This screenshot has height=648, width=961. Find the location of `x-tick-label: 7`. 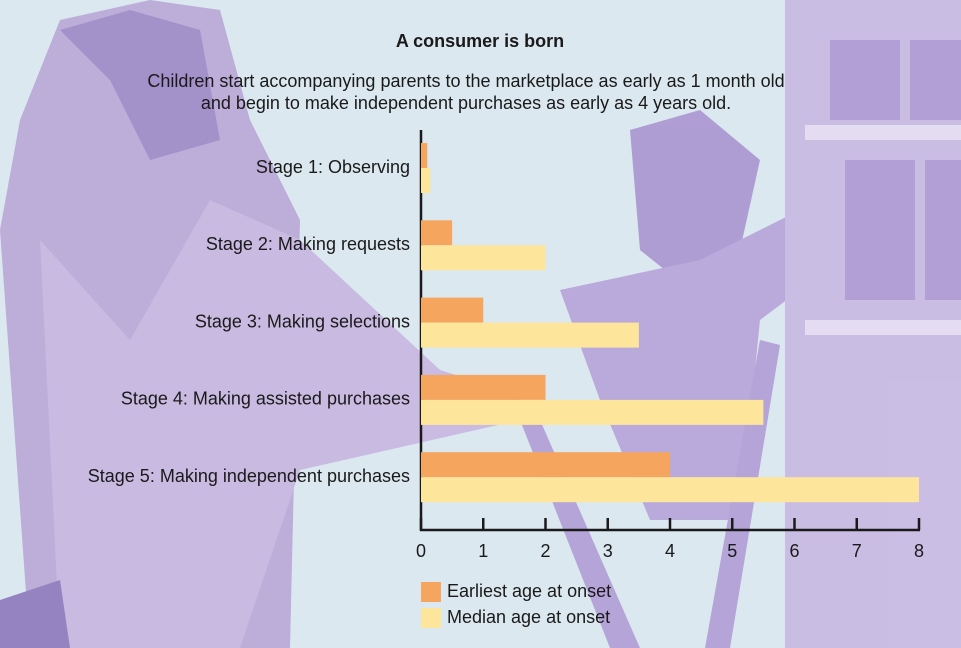

x-tick-label: 7 is located at coordinates (857, 551).